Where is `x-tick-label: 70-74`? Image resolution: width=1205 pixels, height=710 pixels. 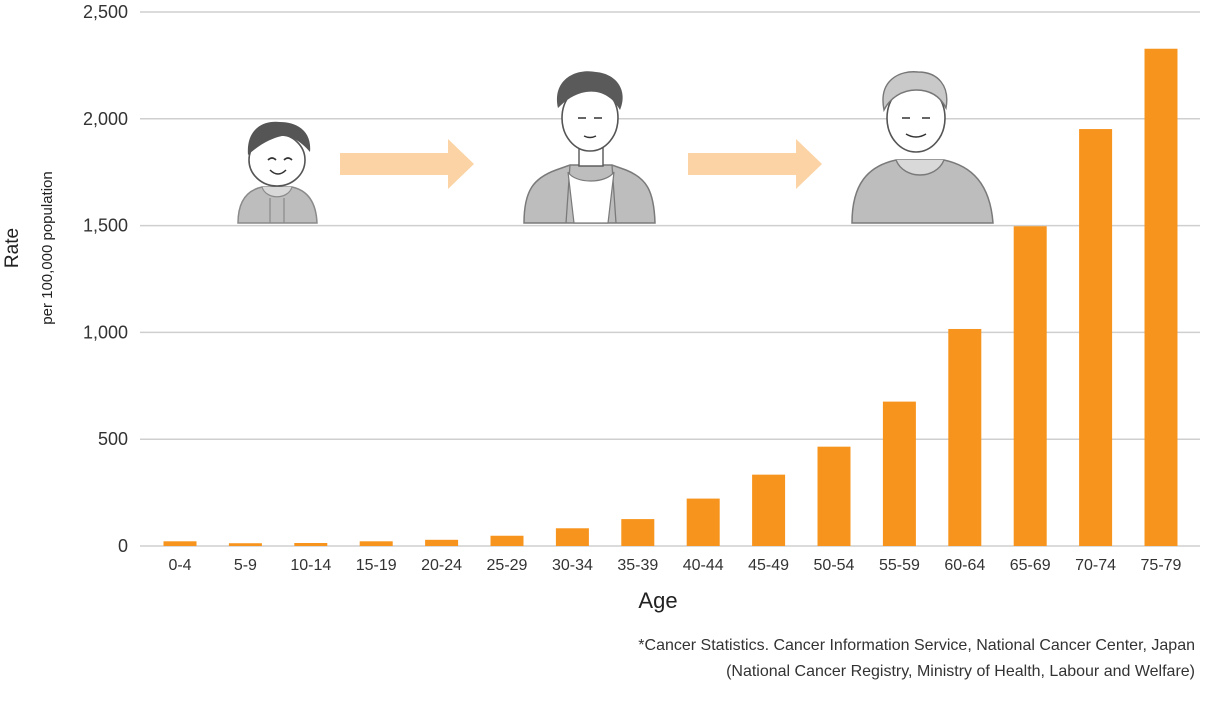
x-tick-label: 70-74 is located at coordinates (1095, 565).